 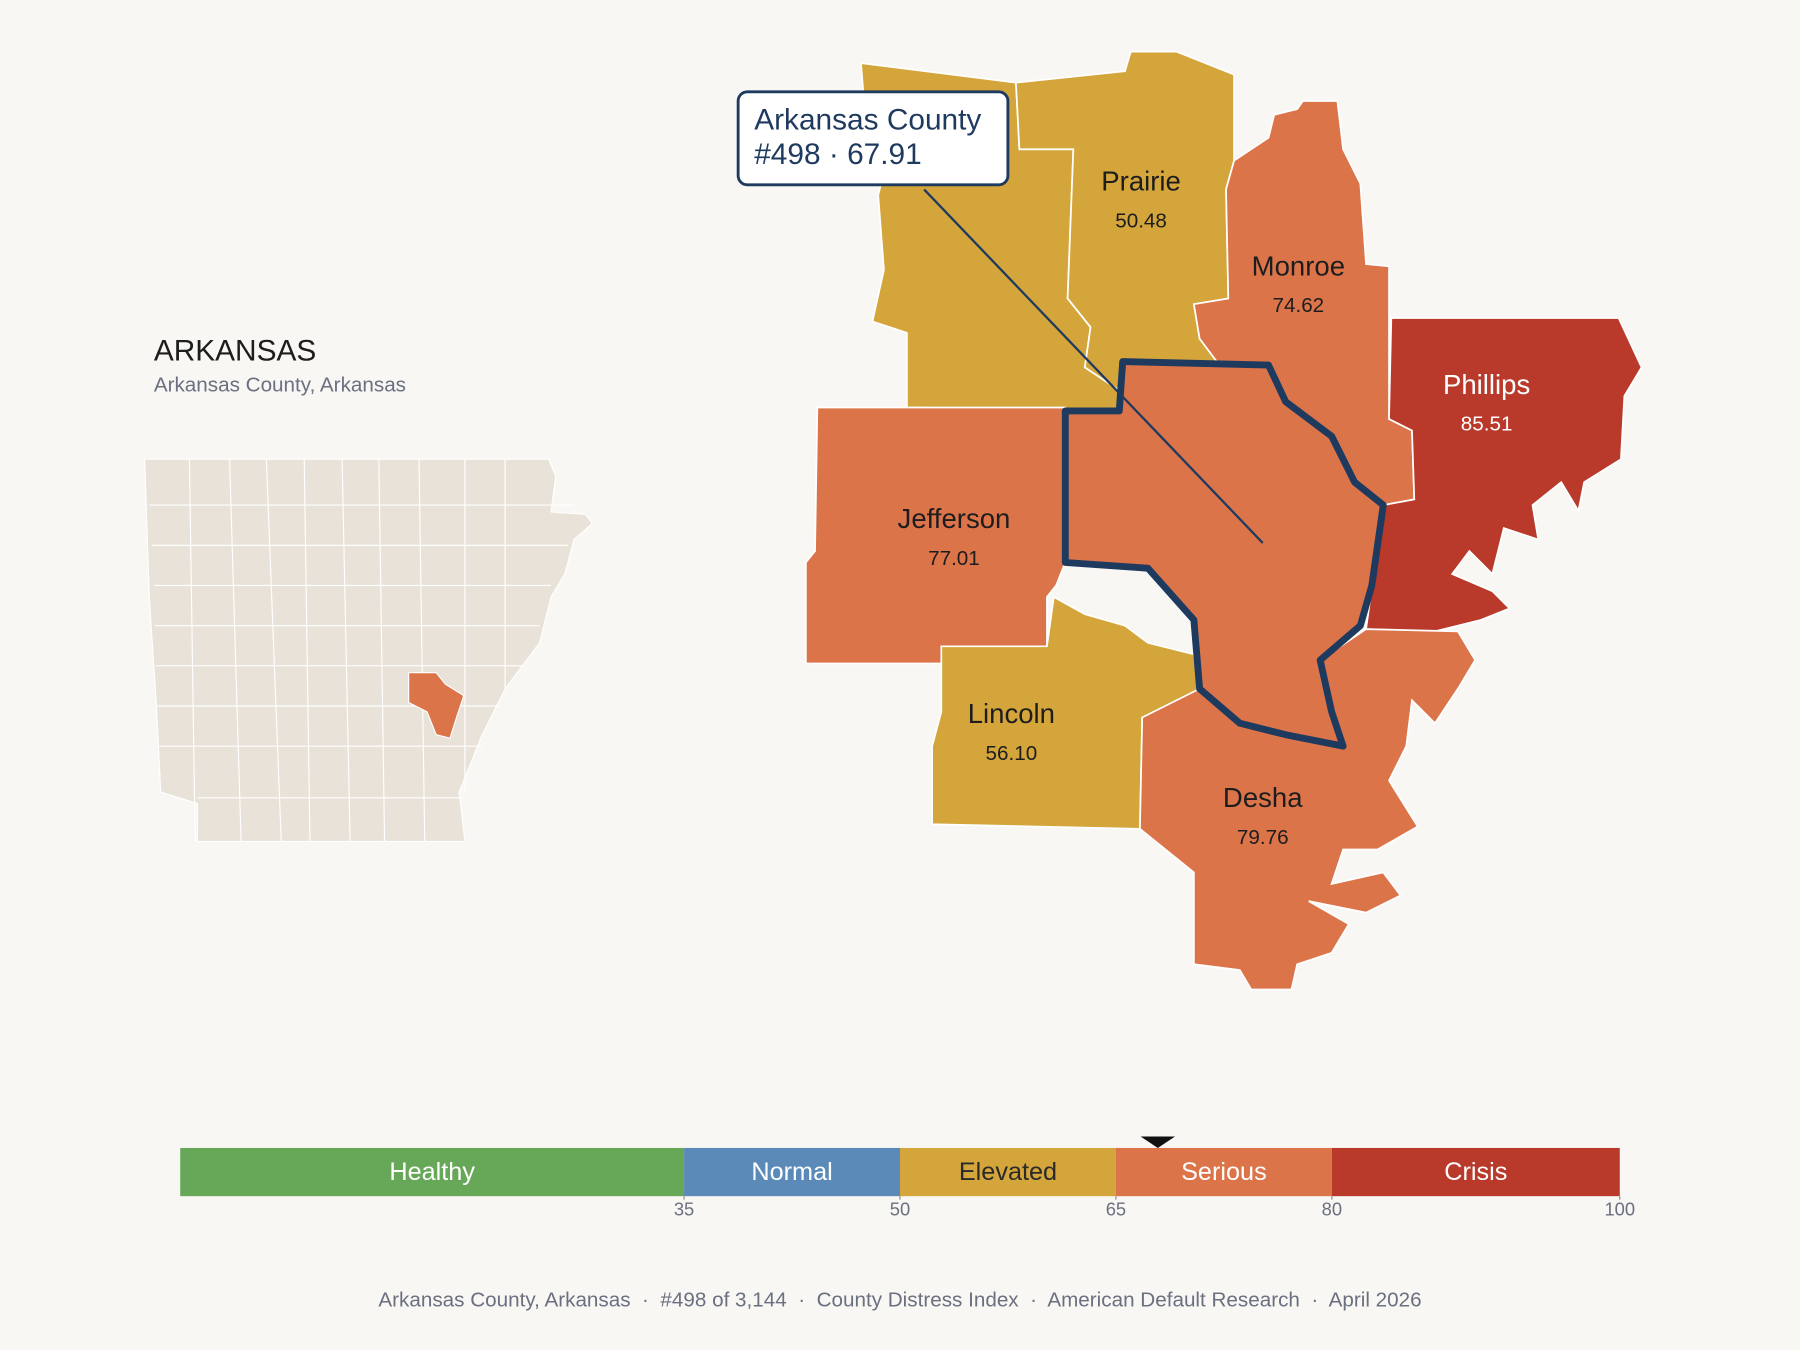 I want to click on band-label: Normal, so click(x=791, y=1172).